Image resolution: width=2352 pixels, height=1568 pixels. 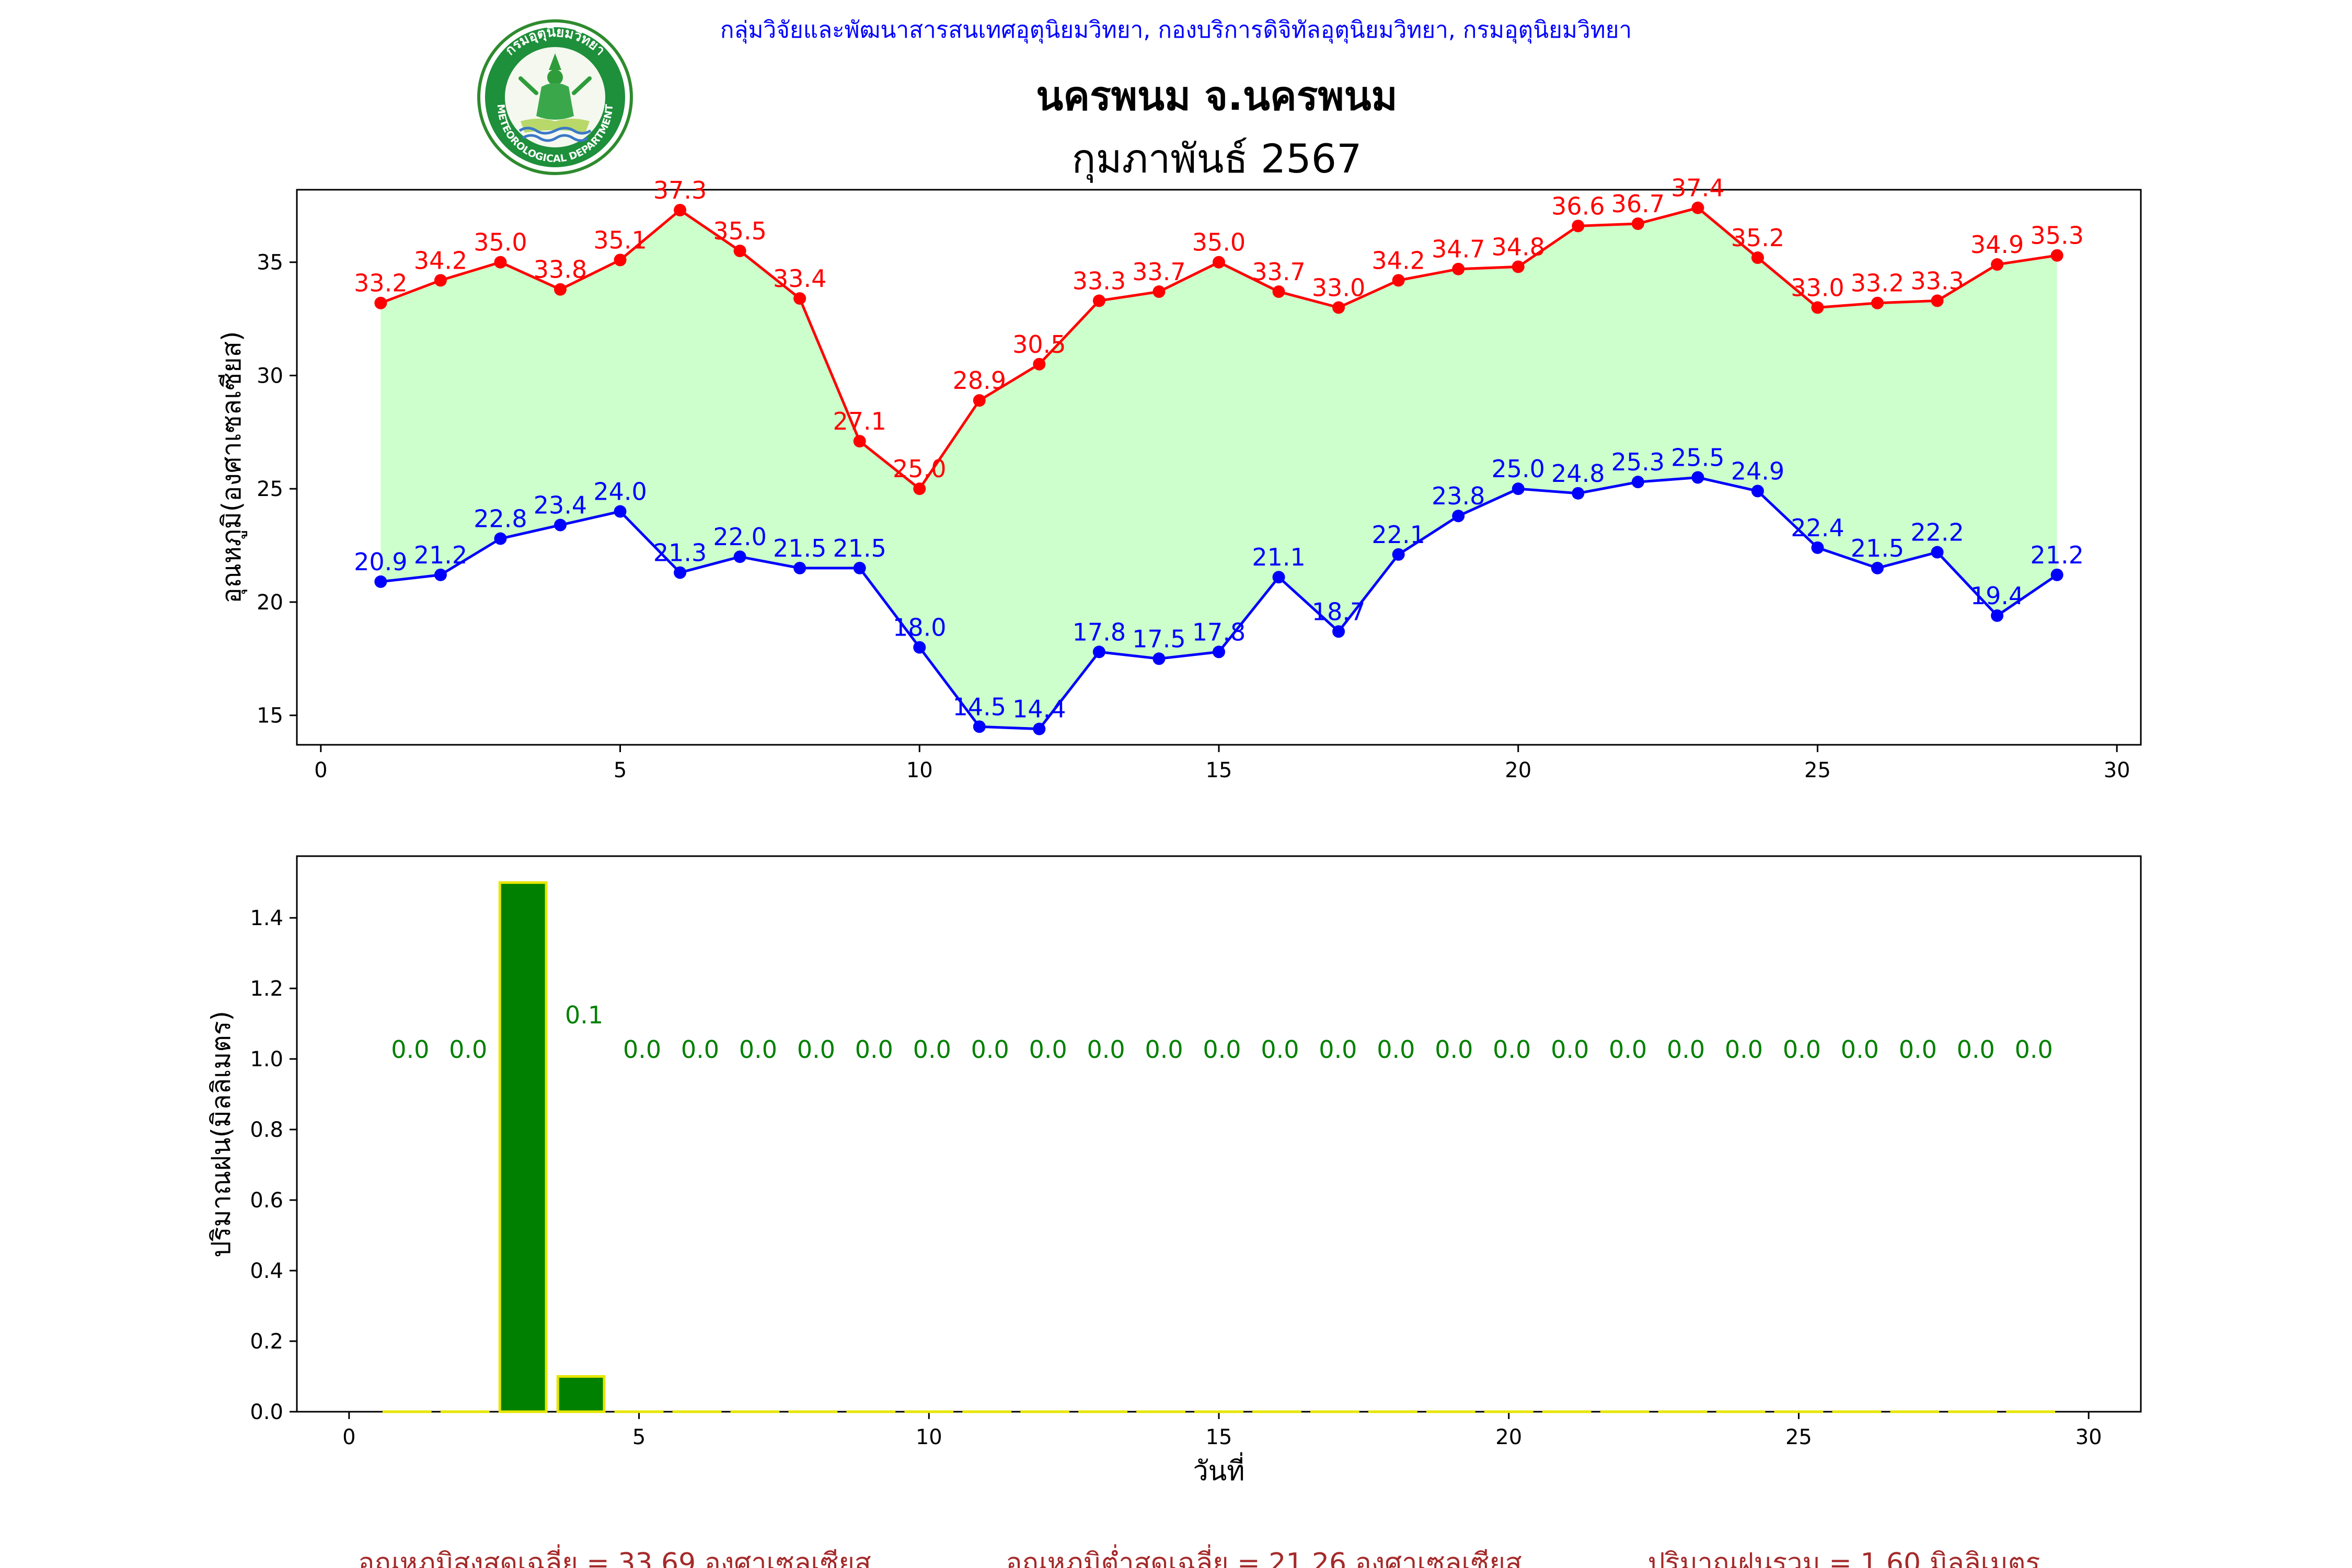 What do you see at coordinates (380, 562) in the screenshot?
I see `min-temperature-label: 20.9` at bounding box center [380, 562].